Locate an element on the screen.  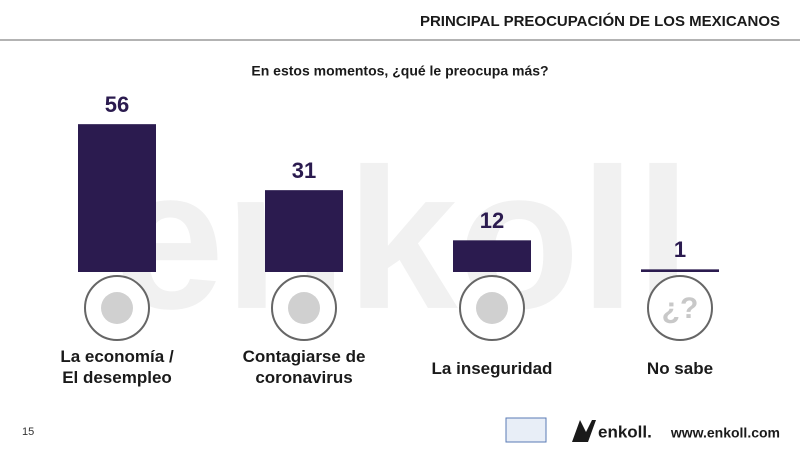
logo-mark is located at coordinates (584, 431).